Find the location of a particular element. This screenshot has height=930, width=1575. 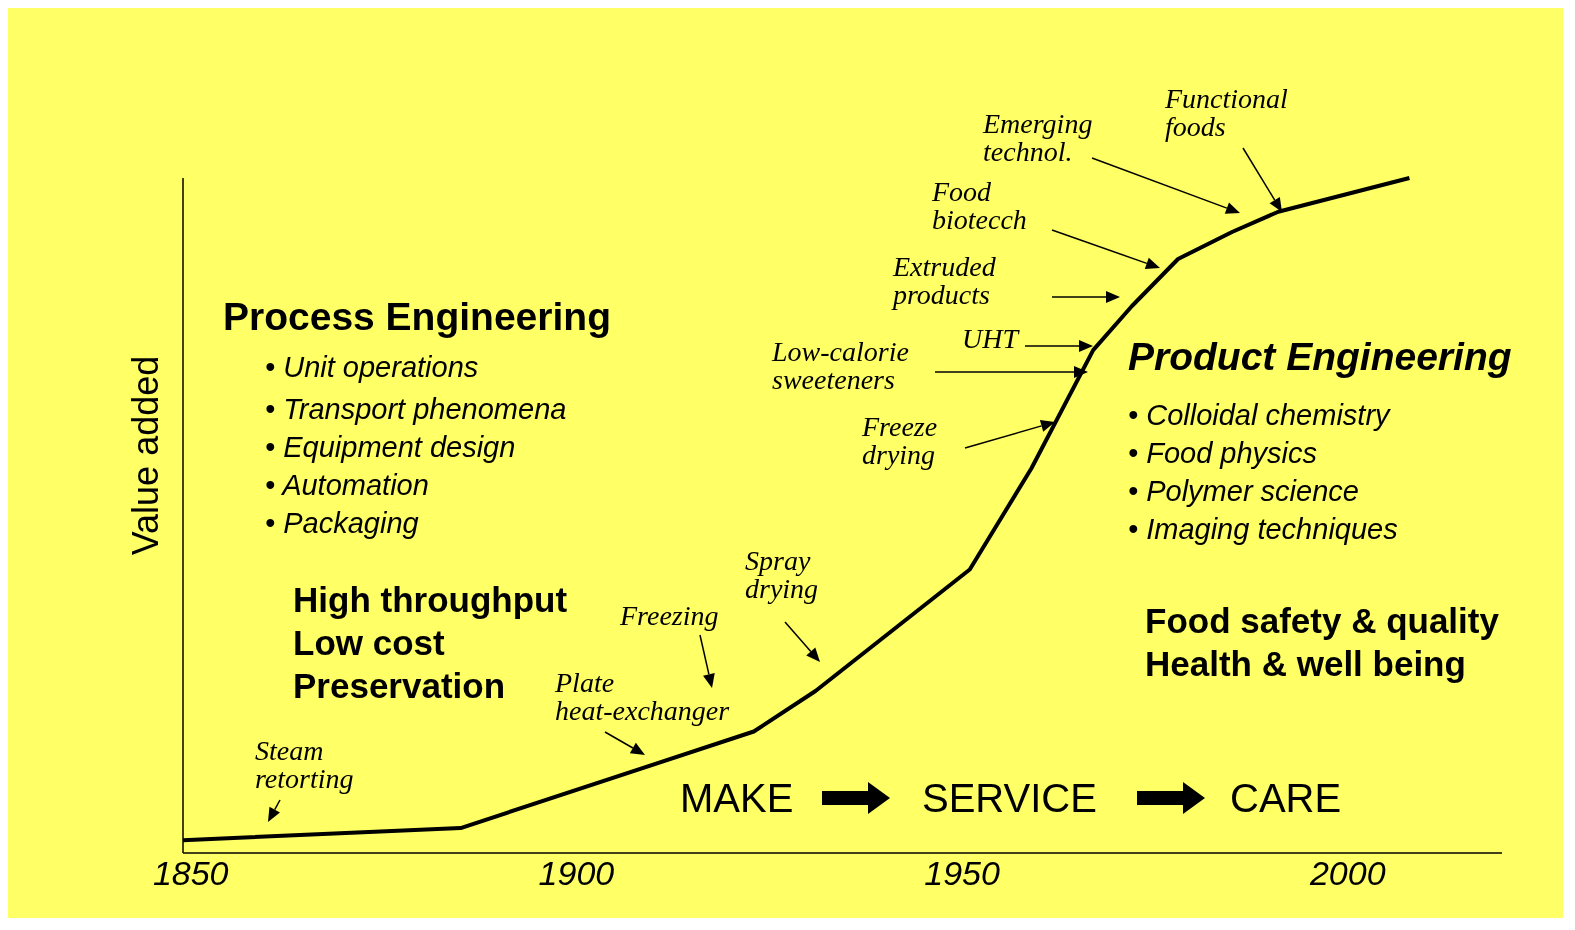

x-tick-label: 1850 is located at coordinates (190, 873).